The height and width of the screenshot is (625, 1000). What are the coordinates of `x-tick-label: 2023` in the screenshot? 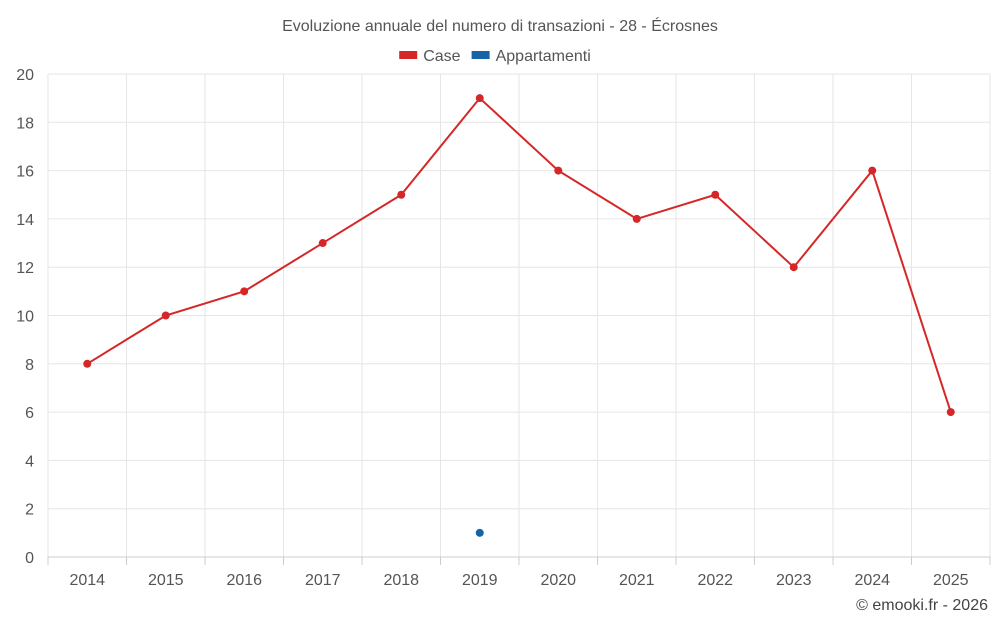 It's located at (794, 580).